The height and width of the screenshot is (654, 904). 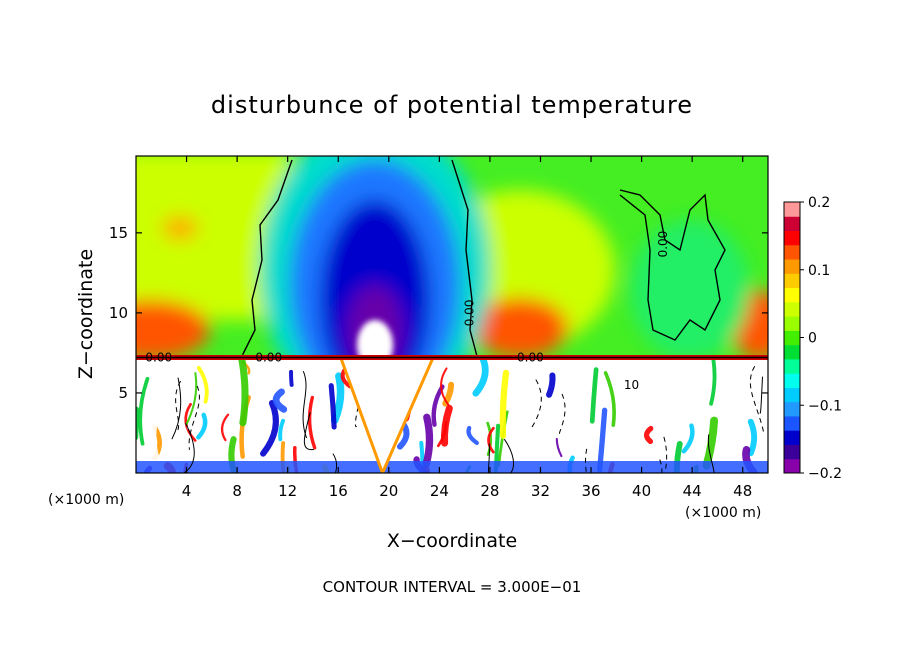 What do you see at coordinates (266, 260) in the screenshot?
I see `zero-contour-left` at bounding box center [266, 260].